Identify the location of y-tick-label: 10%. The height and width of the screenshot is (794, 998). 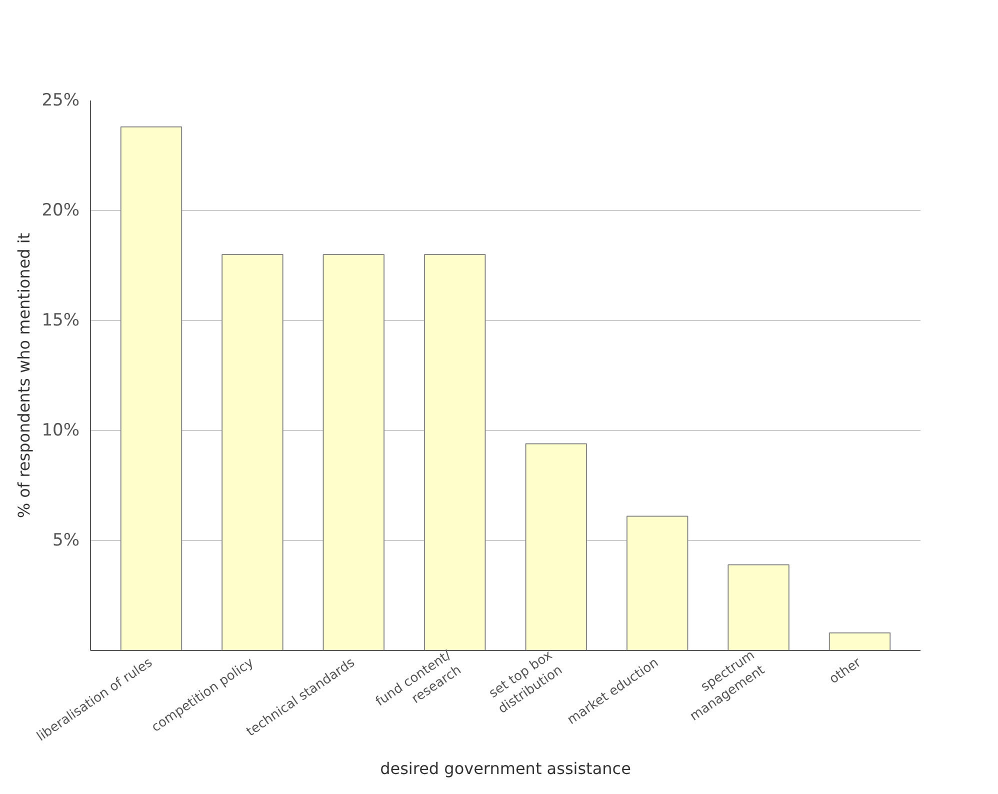
(61, 430).